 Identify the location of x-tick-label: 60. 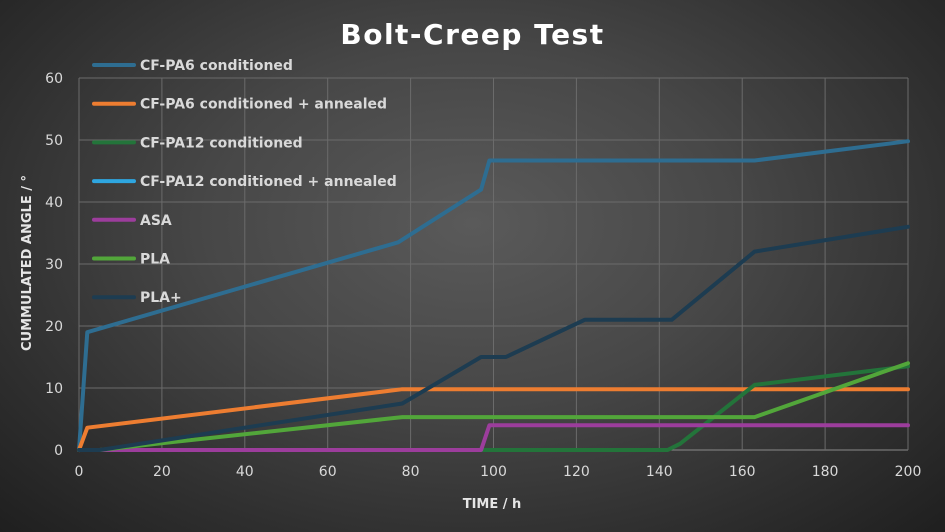
(328, 472).